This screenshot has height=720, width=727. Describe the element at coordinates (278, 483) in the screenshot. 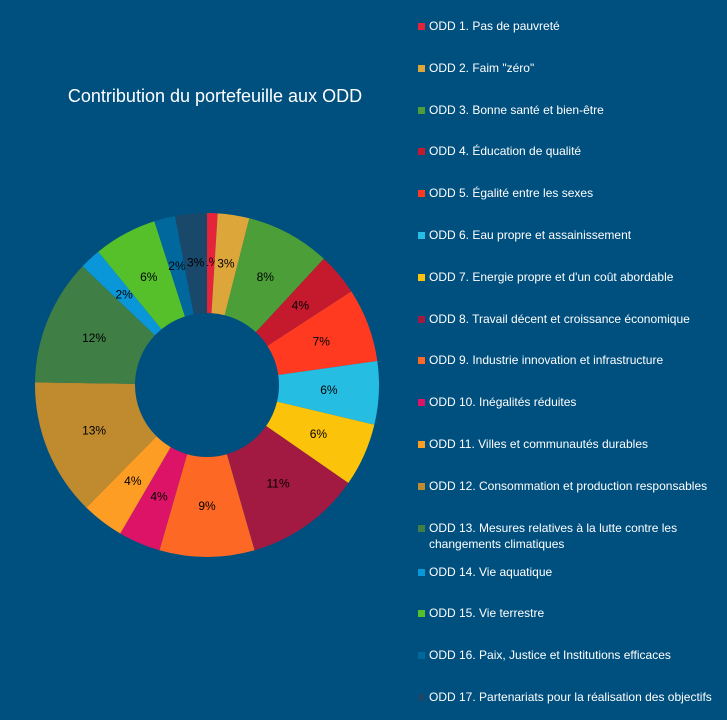

I see `data-label: 11%` at that location.